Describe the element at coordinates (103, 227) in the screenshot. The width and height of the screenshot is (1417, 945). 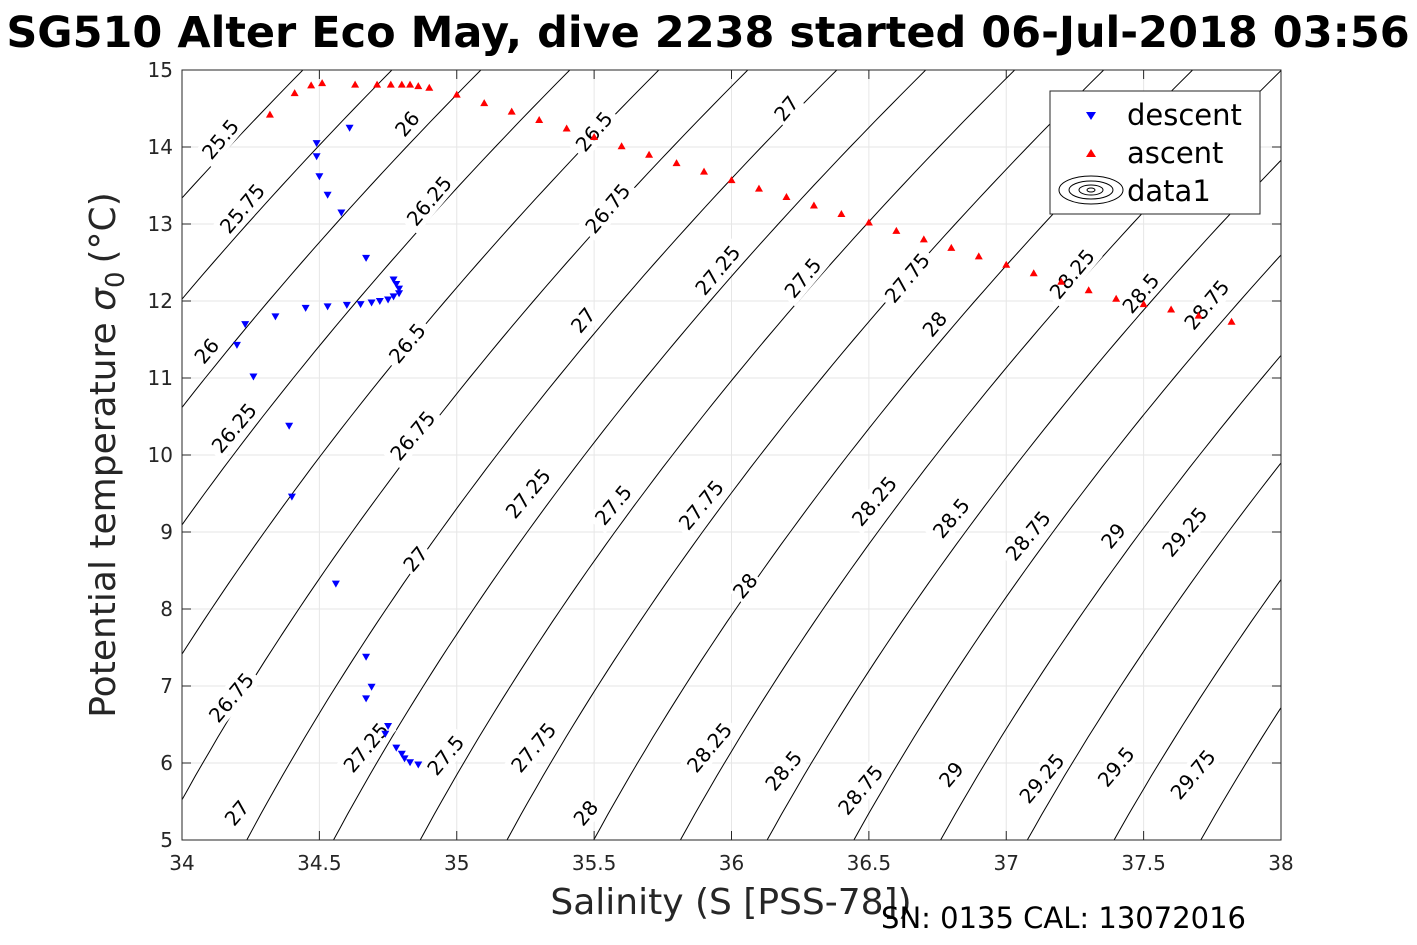
I see `y-axis-label-unit: (°C)` at that location.